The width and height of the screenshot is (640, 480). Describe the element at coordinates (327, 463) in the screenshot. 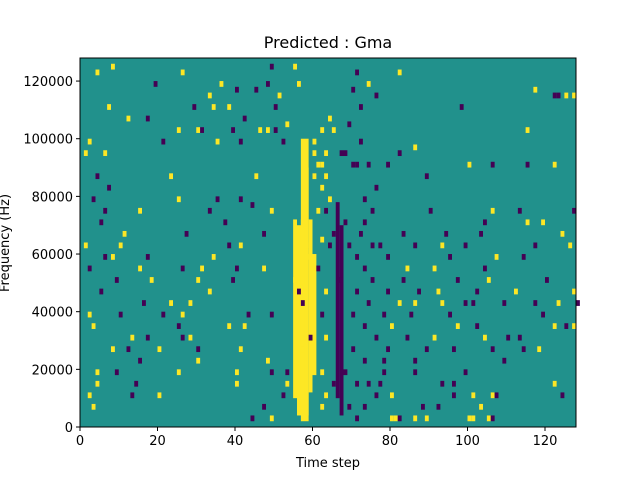

I see `x-axis-label: Time step` at that location.